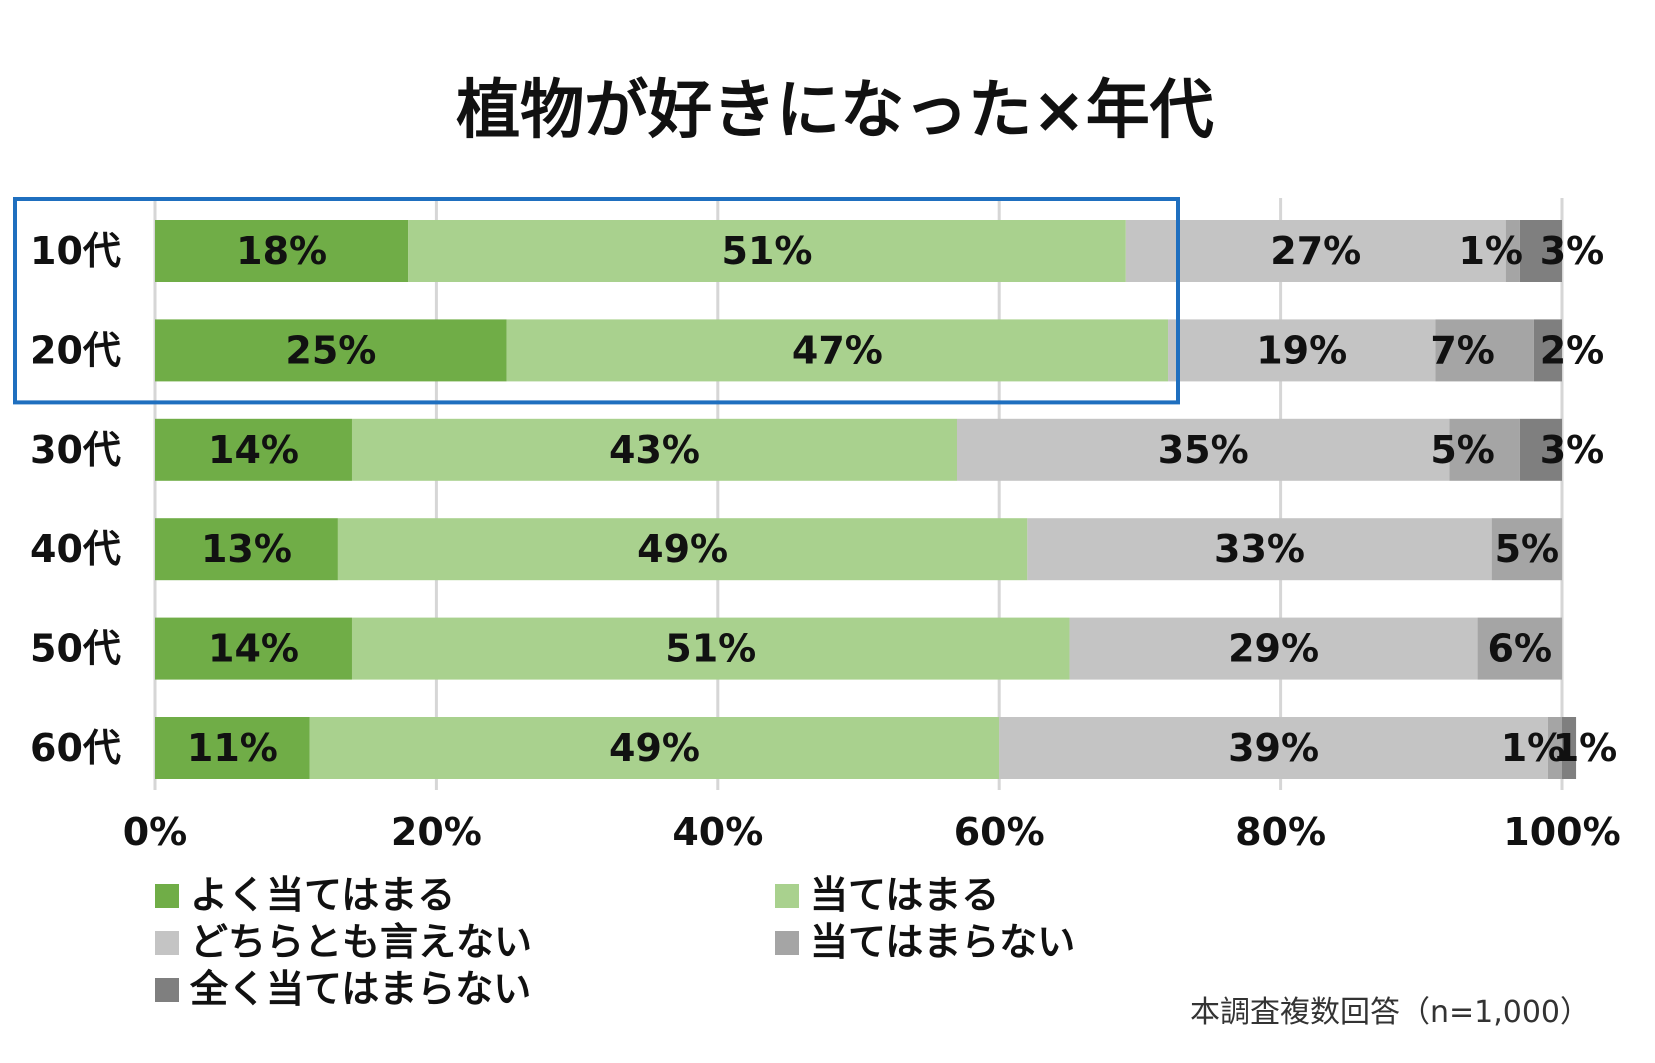 The height and width of the screenshot is (1063, 1655). Describe the element at coordinates (596, 301) in the screenshot. I see `highlight-box` at that location.